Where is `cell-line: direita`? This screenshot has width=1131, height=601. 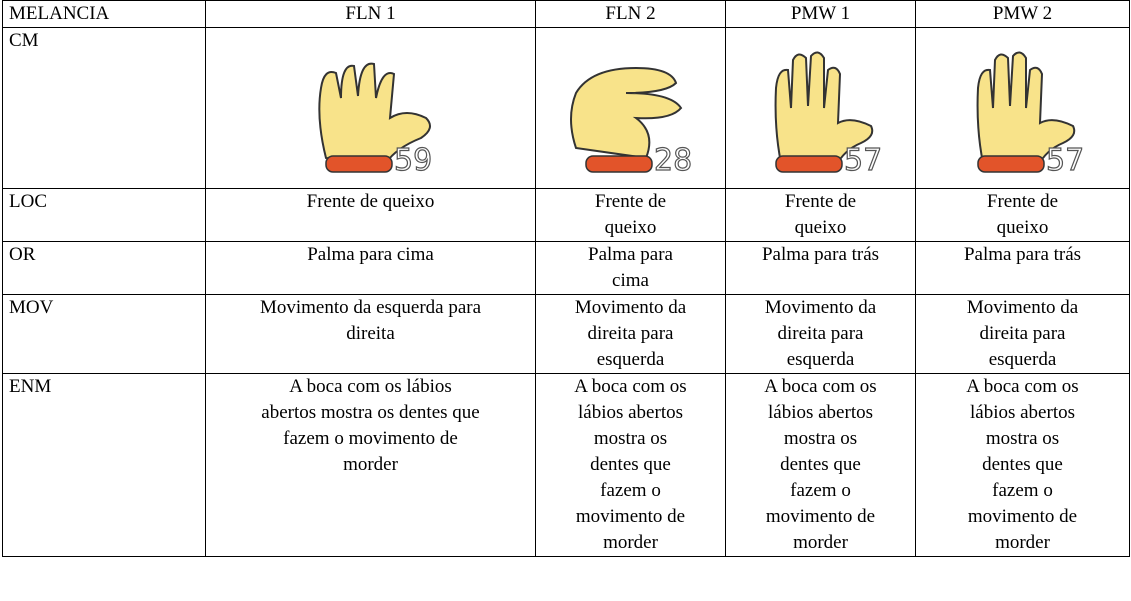
cell-line: direita is located at coordinates (370, 333).